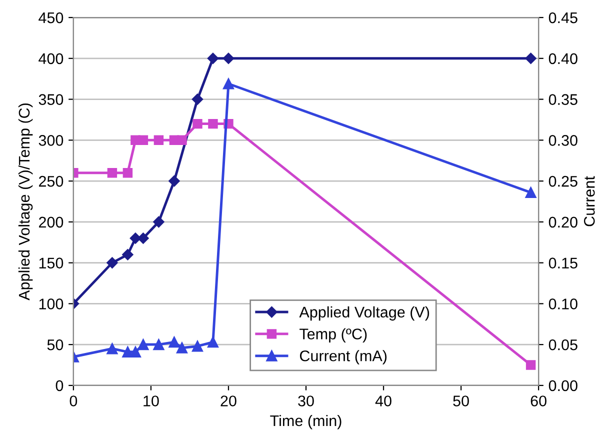 This screenshot has height=438, width=612. What do you see at coordinates (563, 344) in the screenshot?
I see `y2-tick-label: 0.05` at bounding box center [563, 344].